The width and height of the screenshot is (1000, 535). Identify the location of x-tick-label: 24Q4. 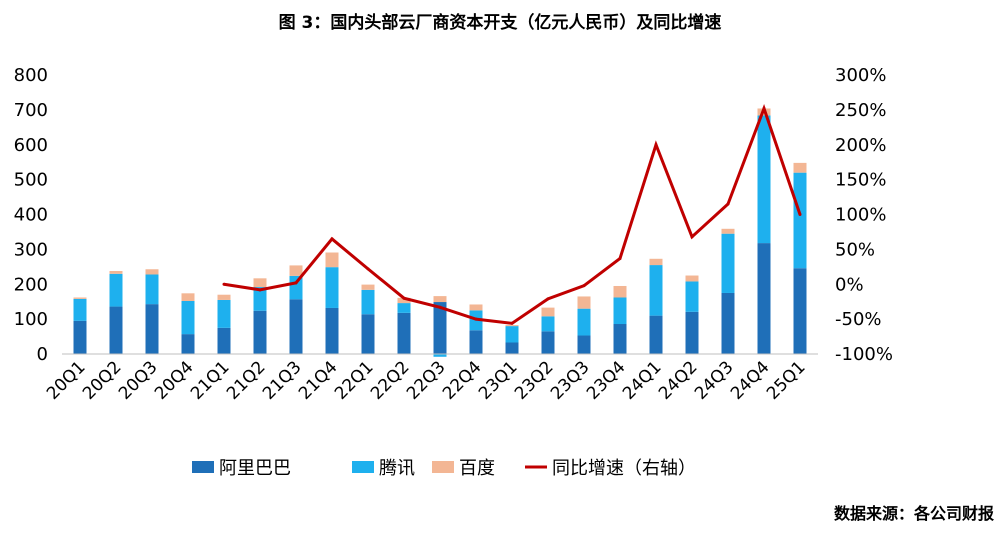
(750, 380).